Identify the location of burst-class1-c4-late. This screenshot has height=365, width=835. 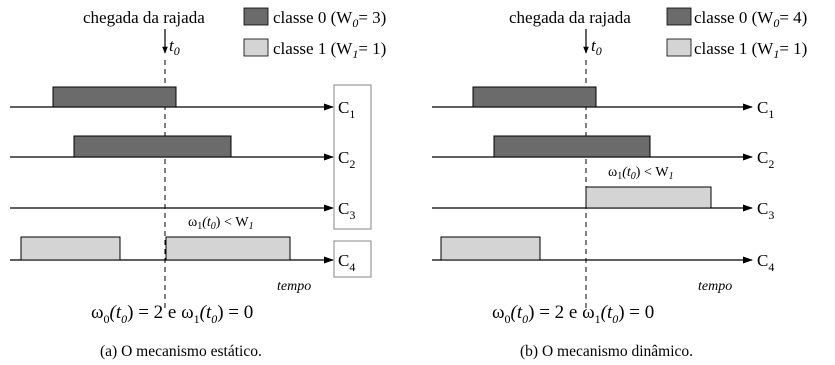
(228, 248).